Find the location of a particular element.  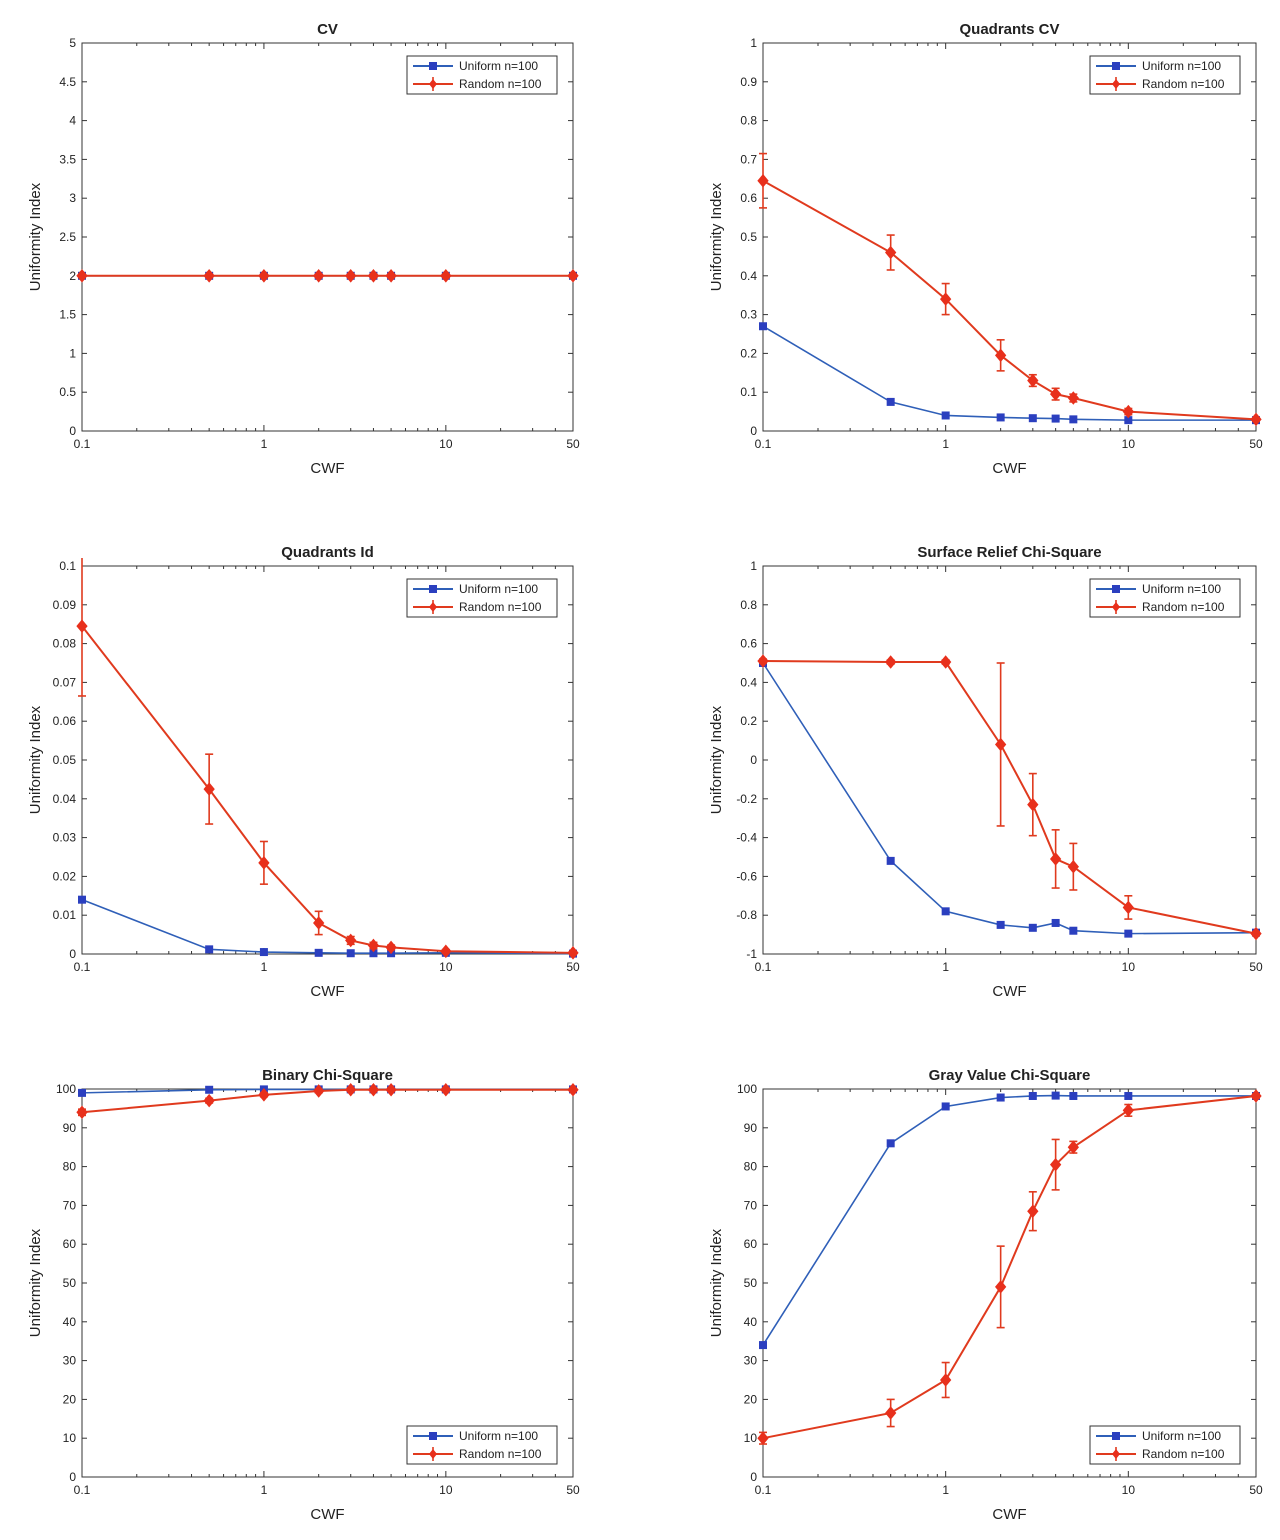

y-tick-label: 0.05 is located at coordinates (65, 760).